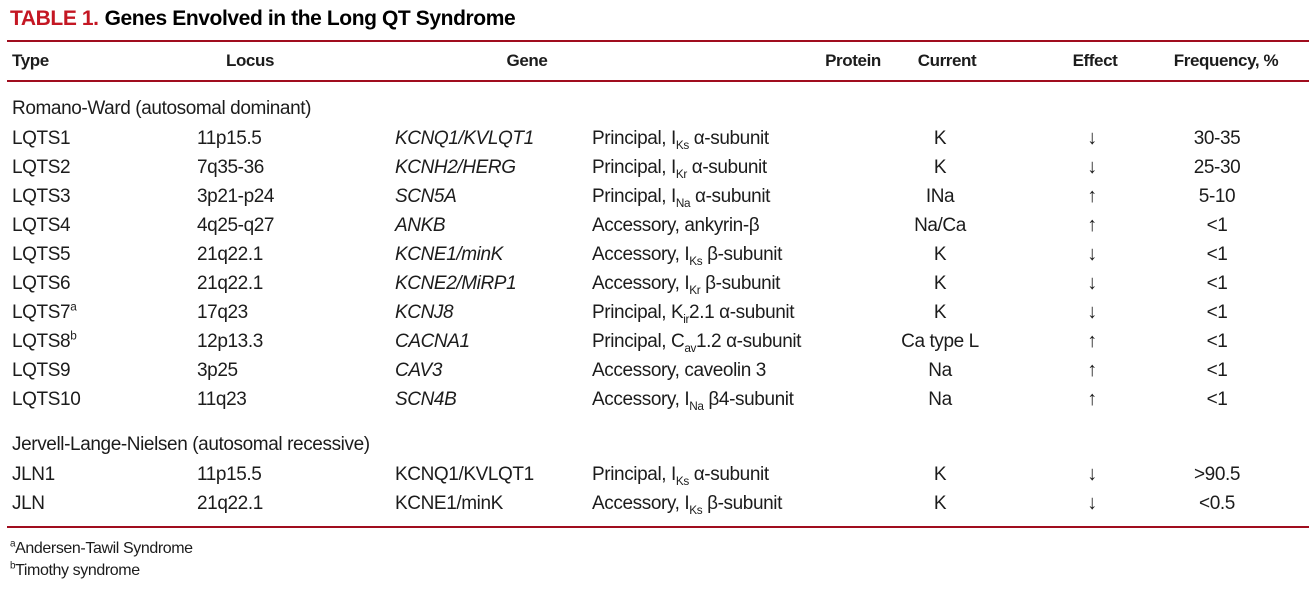 Image resolution: width=1316 pixels, height=602 pixels. What do you see at coordinates (41, 370) in the screenshot?
I see `cell-type: LQTS9` at bounding box center [41, 370].